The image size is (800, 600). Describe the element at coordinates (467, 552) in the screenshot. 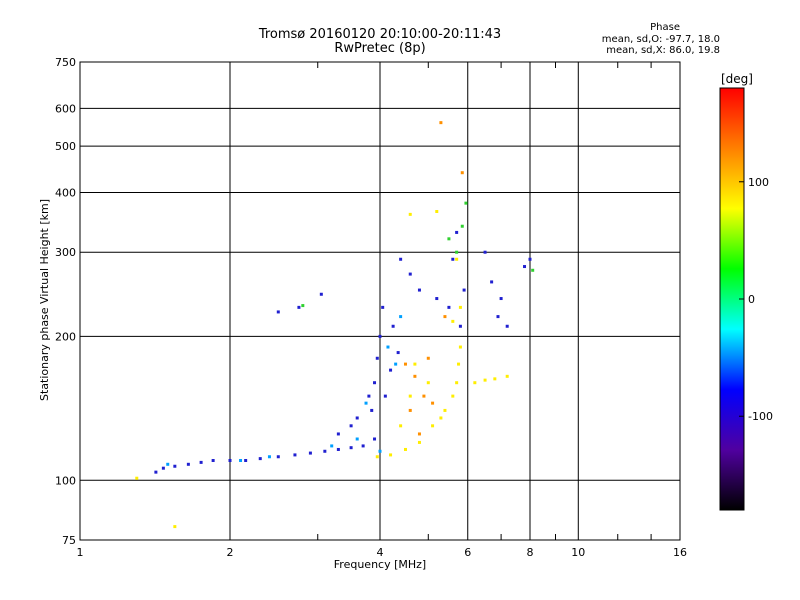

I see `x-tick-label: 6` at that location.